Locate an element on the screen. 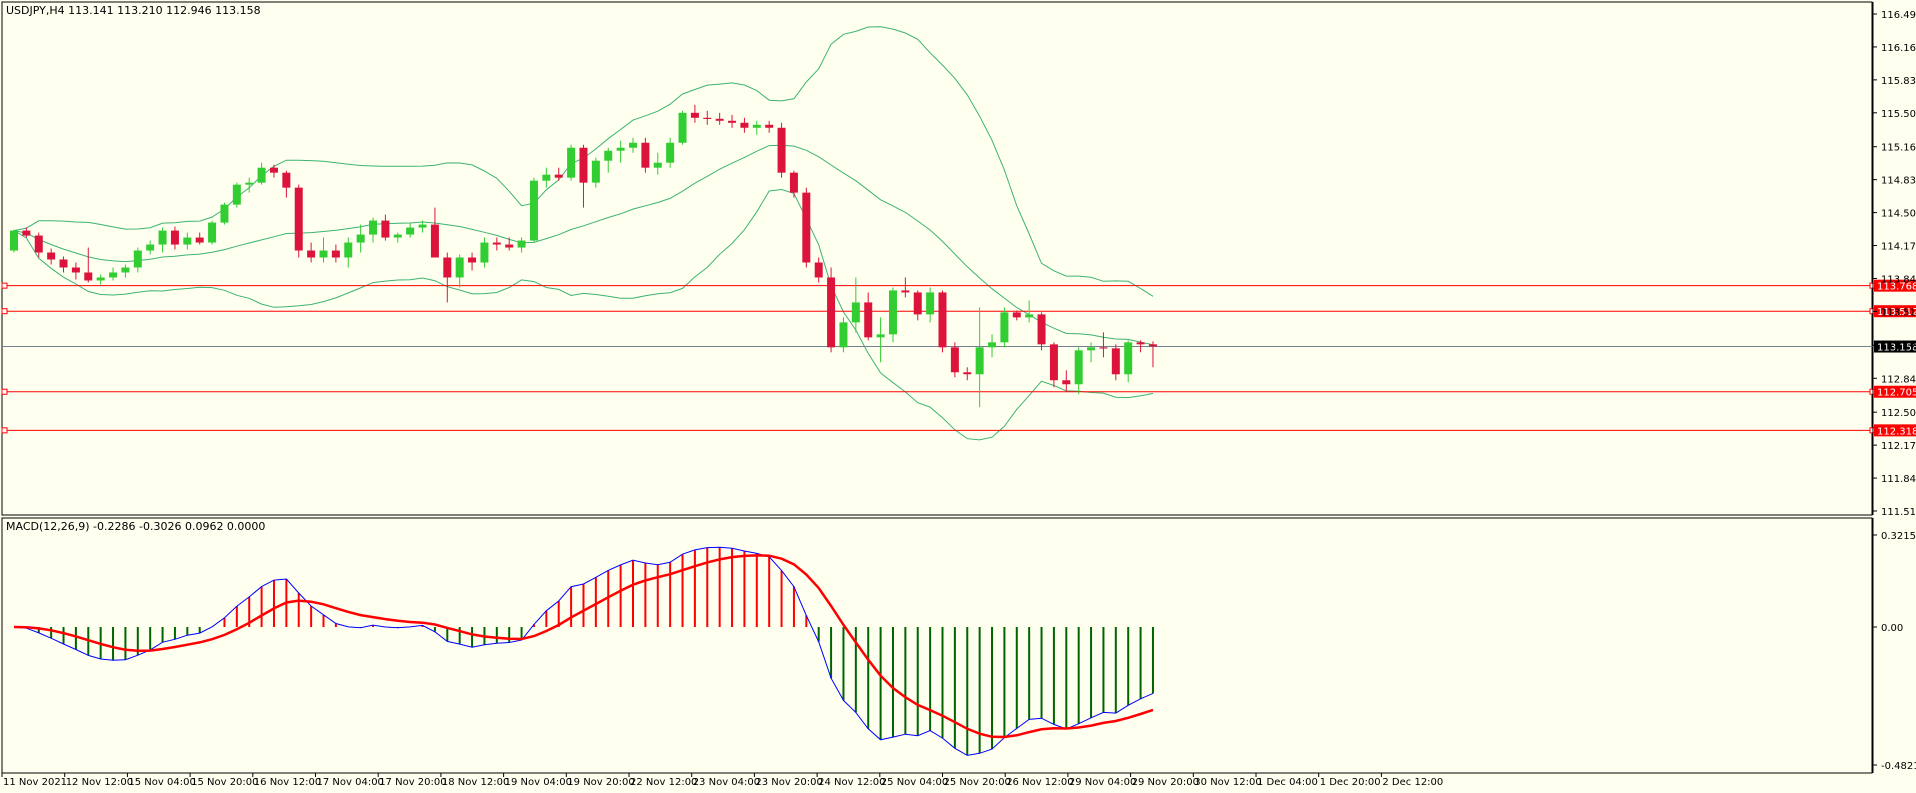 This screenshot has height=793, width=1916. price-tick-label: 115.830 is located at coordinates (1898, 81).